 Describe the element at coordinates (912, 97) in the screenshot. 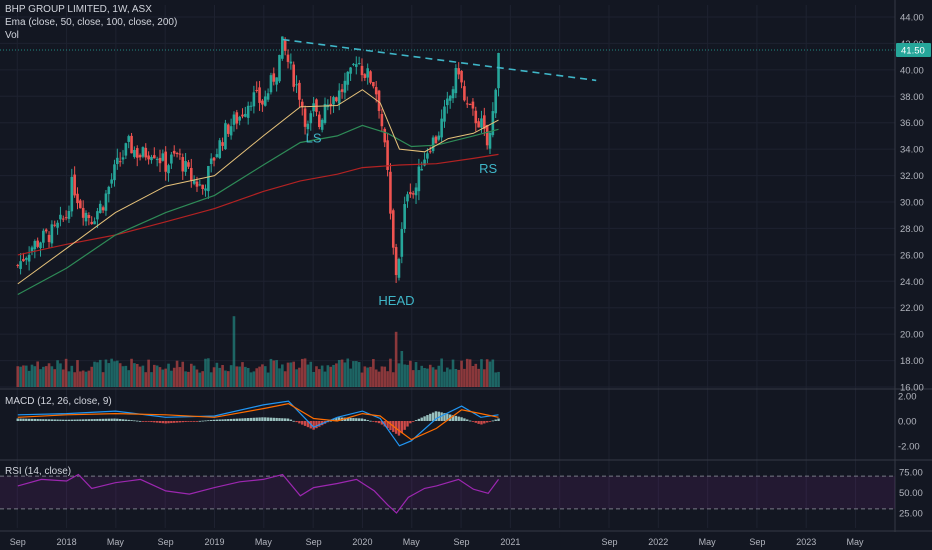

I see `price-axis-label: 38.00` at that location.